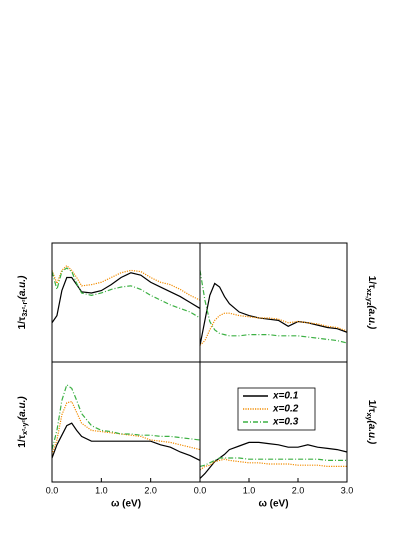 Image resolution: width=415 pixels, height=537 pixels. I want to click on y-label-sub: xz,yz, so click(368, 297).